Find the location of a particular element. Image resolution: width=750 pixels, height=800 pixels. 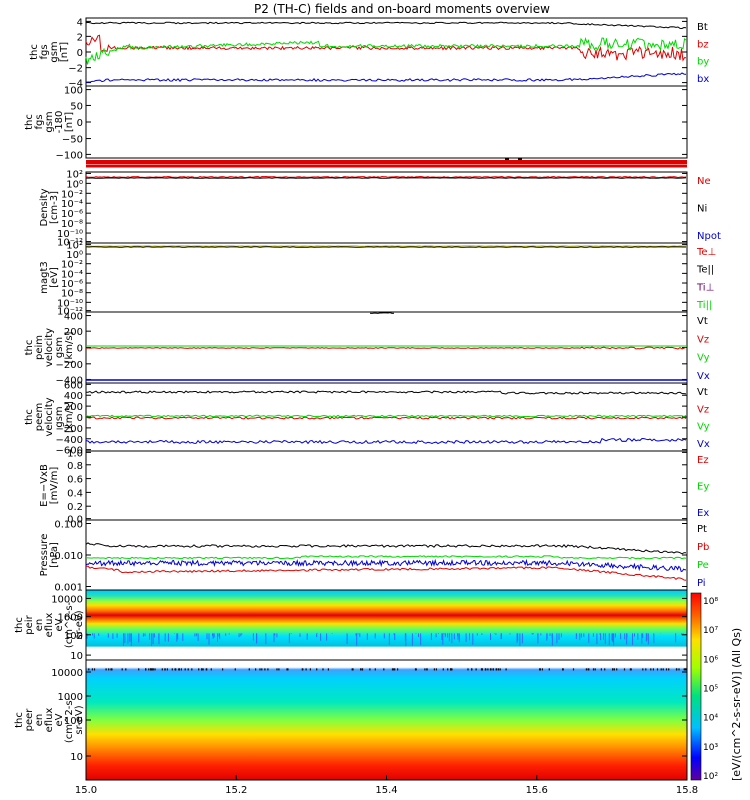

x-tick-label: 15.0 is located at coordinates (86, 790).